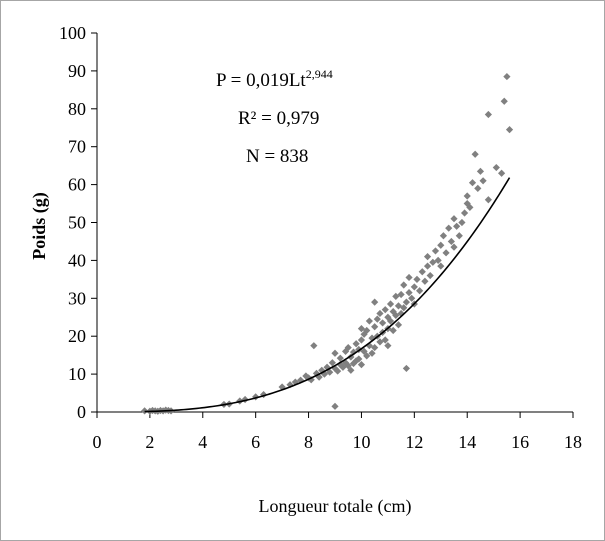 Image resolution: width=605 pixels, height=541 pixels. I want to click on y-tick-label: 40, so click(77, 260).